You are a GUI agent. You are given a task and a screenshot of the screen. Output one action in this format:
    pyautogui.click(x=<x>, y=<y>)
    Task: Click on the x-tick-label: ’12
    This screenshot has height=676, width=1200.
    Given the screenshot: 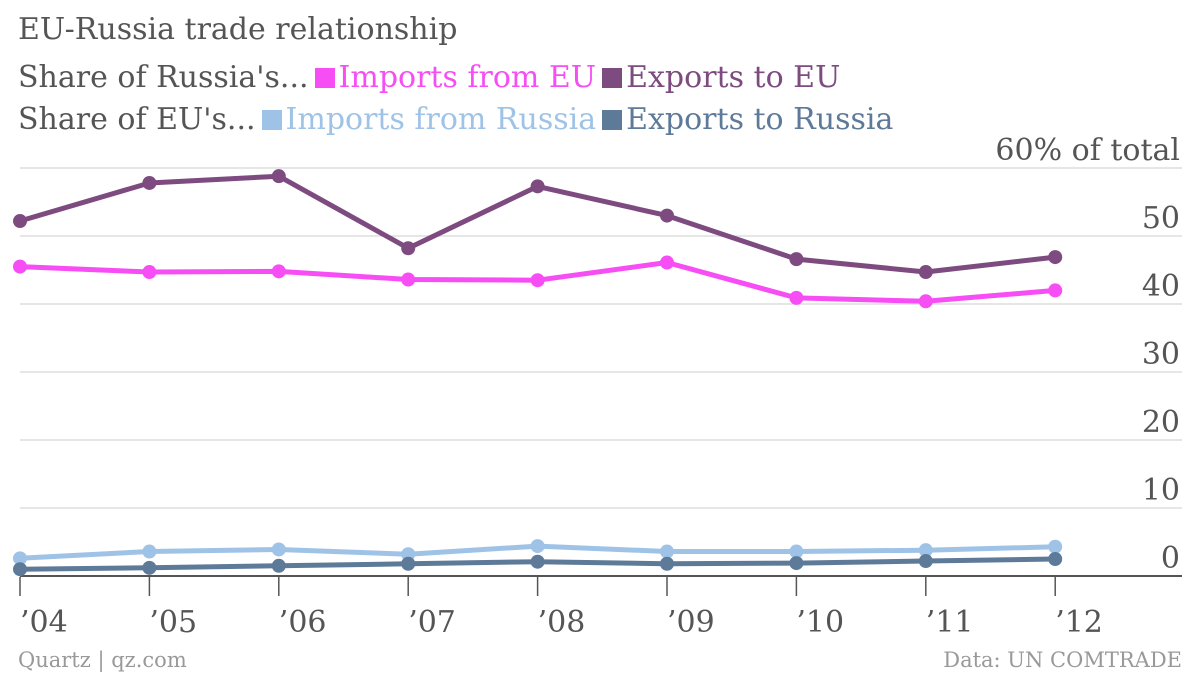 What is the action you would take?
    pyautogui.click(x=1079, y=622)
    